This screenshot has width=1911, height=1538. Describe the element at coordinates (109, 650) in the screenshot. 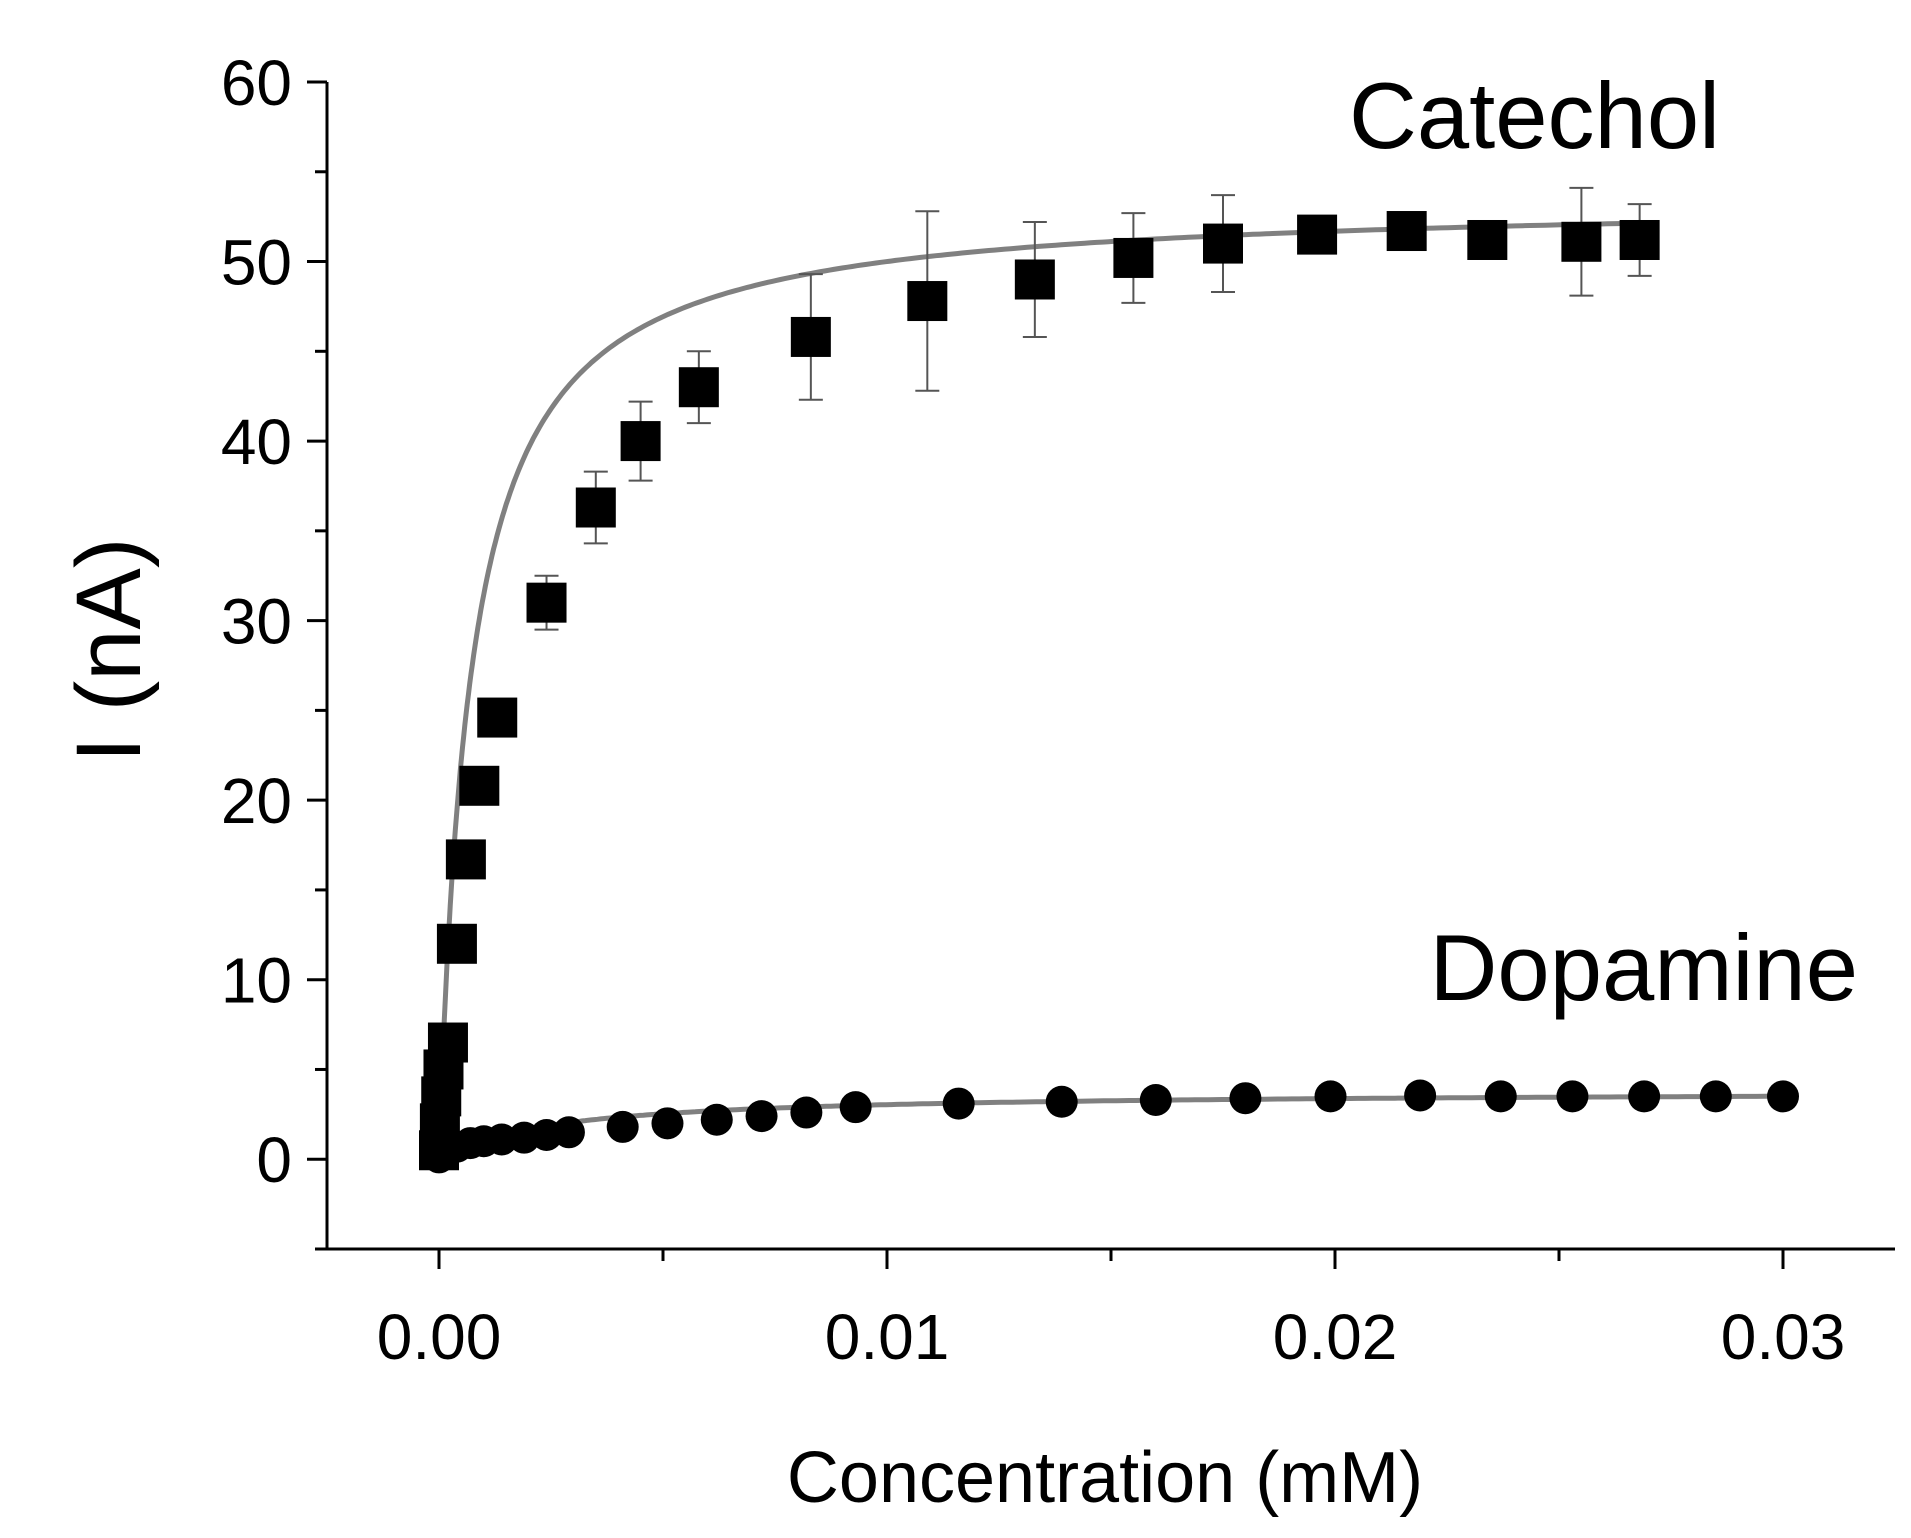

I see `y-axis-label: I (nA)` at that location.